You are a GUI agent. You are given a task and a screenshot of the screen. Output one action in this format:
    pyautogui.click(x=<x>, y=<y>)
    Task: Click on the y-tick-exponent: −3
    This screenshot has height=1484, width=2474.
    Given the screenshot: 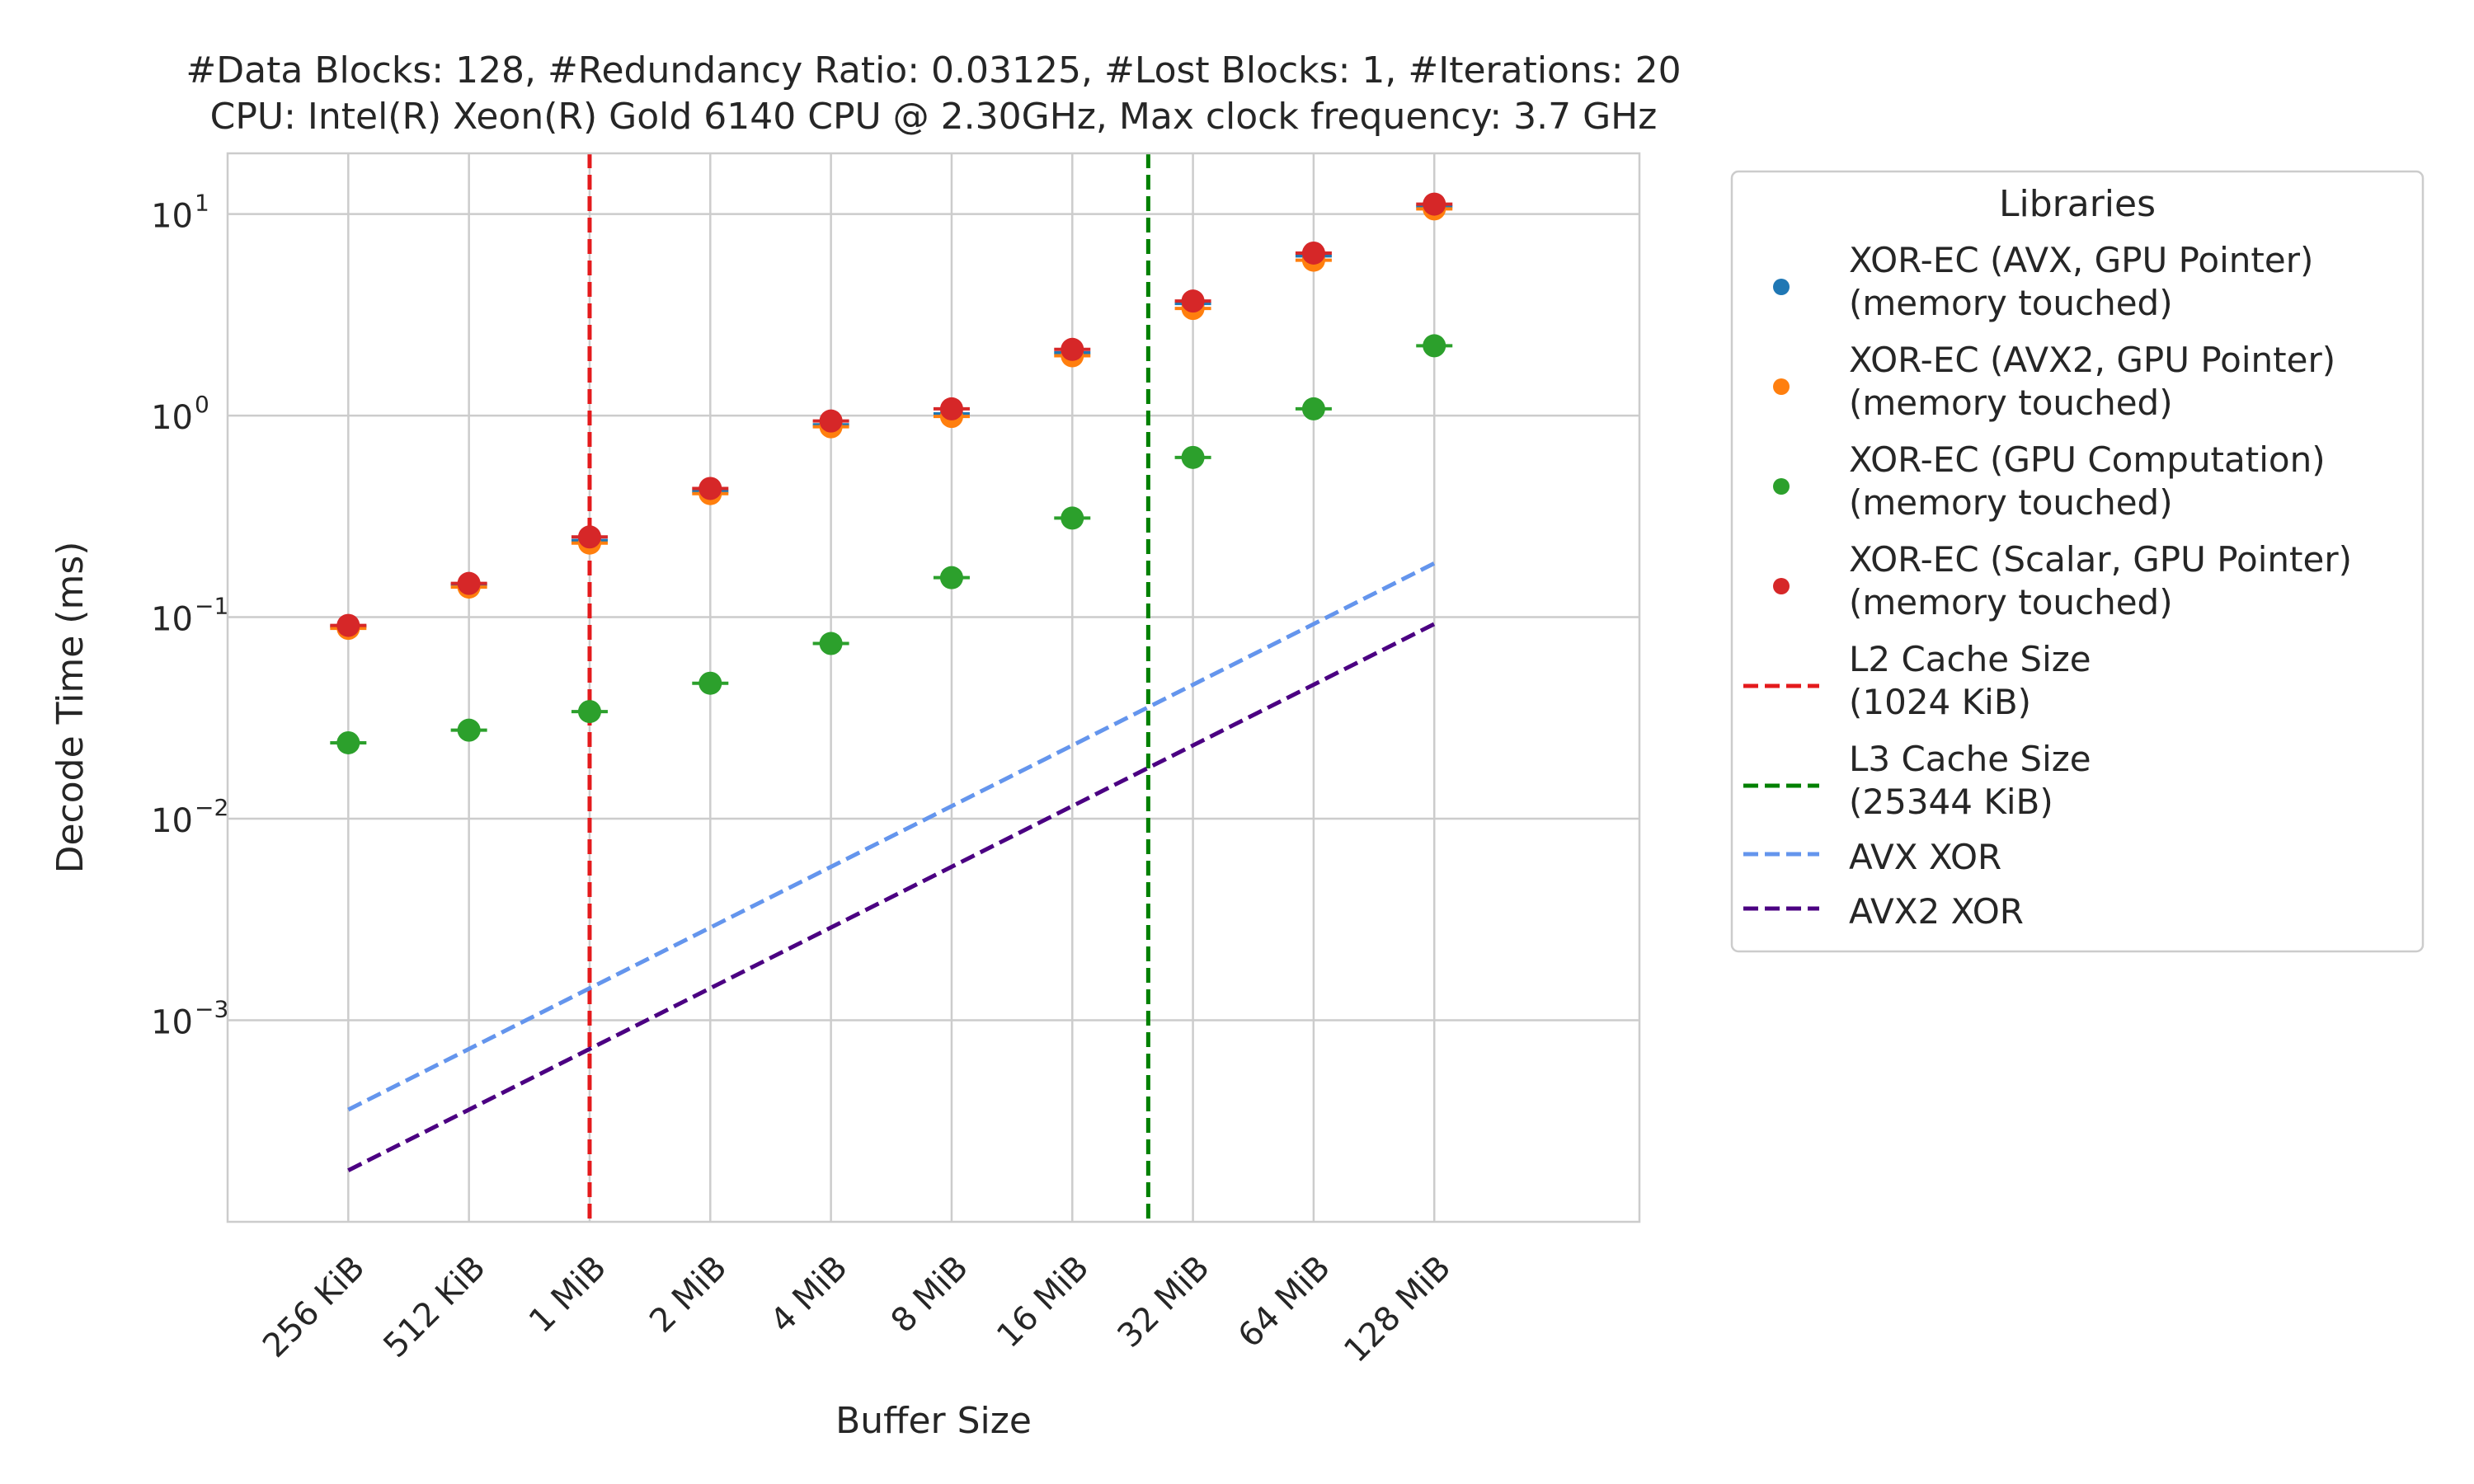 What is the action you would take?
    pyautogui.click(x=211, y=1009)
    